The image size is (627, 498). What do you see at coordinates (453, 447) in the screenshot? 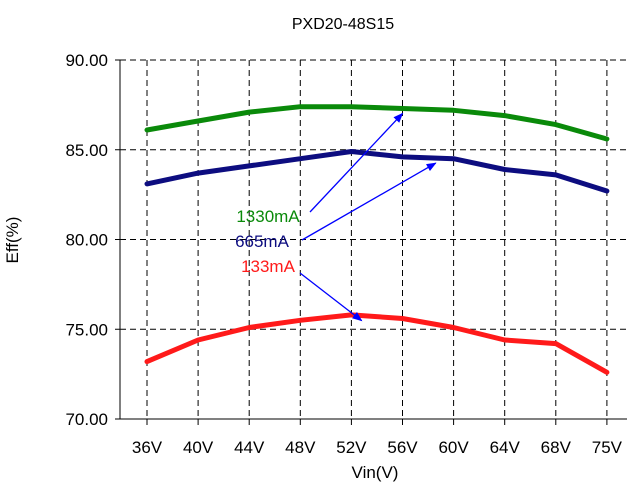
I see `x-tick-label: 60V` at bounding box center [453, 447].